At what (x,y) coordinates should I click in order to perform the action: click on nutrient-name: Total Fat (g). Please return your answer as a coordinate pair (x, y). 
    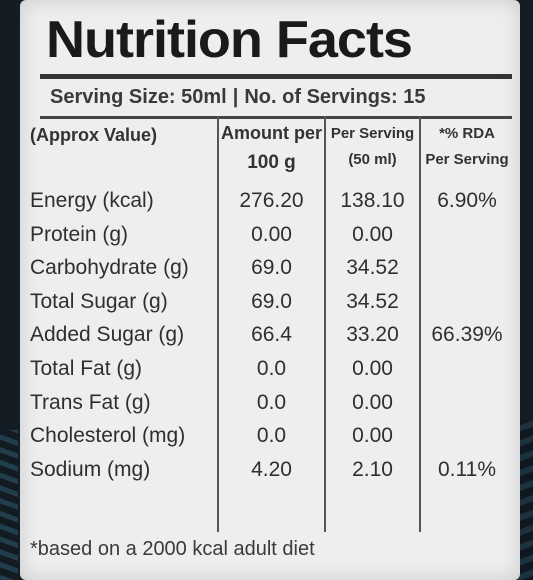
    Looking at the image, I should click on (86, 368).